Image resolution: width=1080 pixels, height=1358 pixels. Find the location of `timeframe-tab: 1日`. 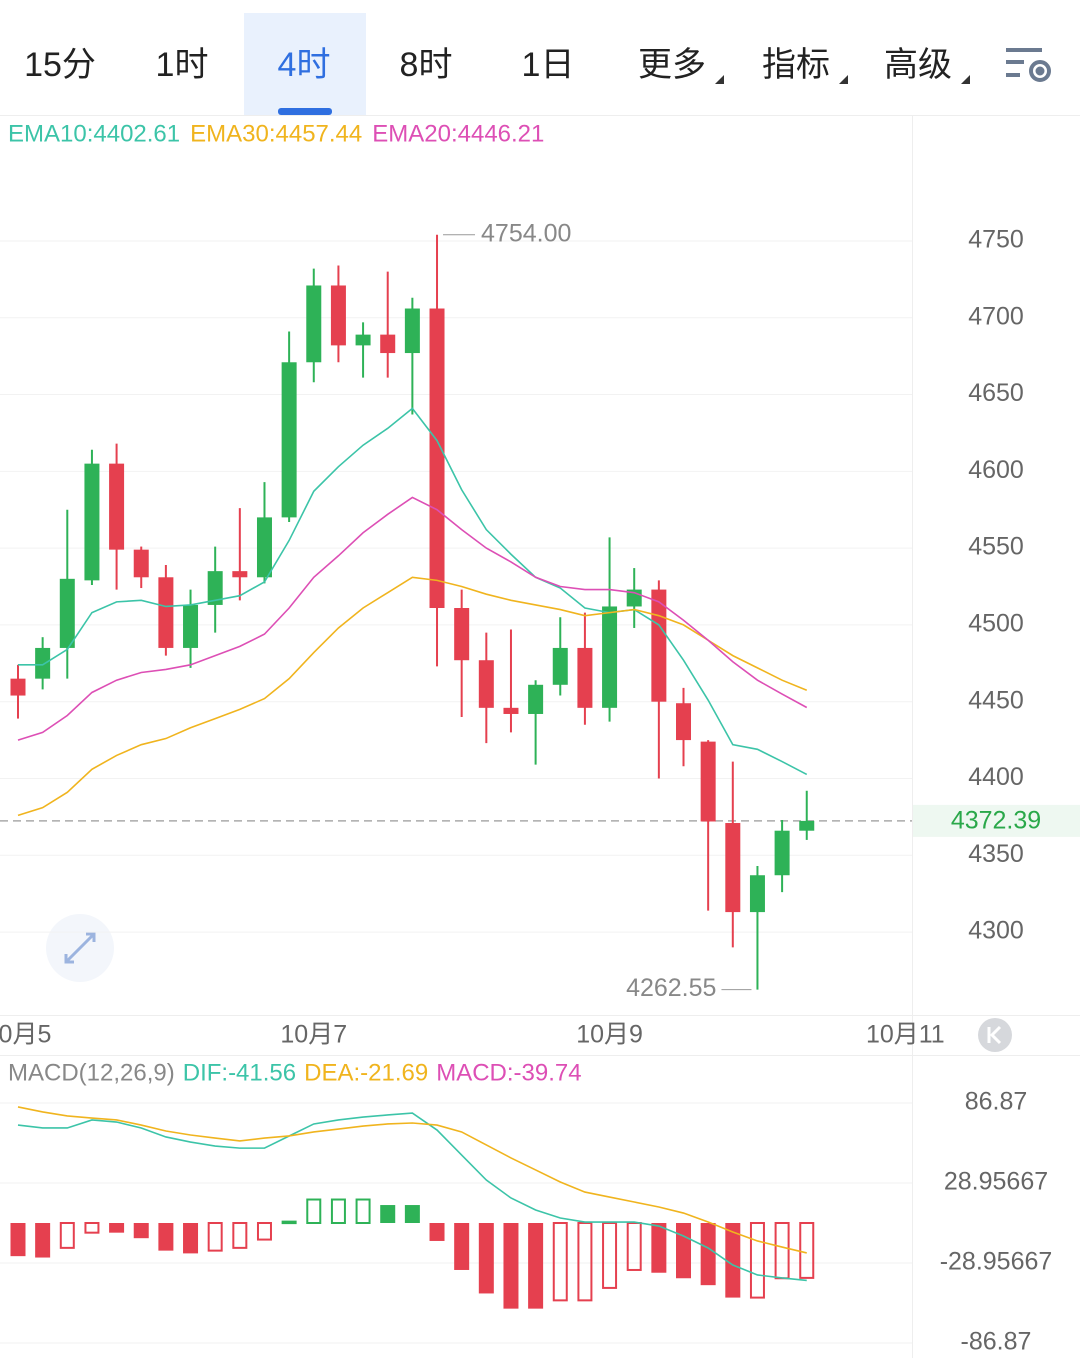

timeframe-tab: 1日 is located at coordinates (548, 65).